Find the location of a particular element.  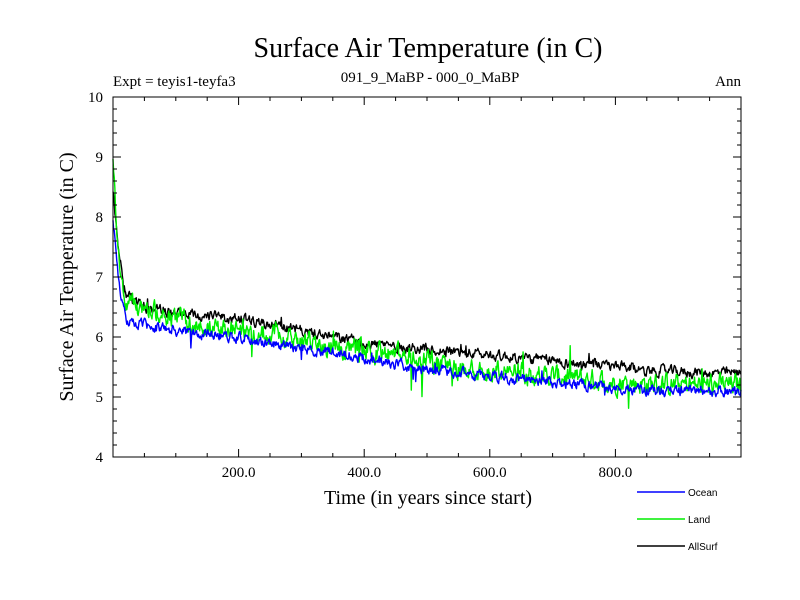

legend-label-land: Land is located at coordinates (699, 520).